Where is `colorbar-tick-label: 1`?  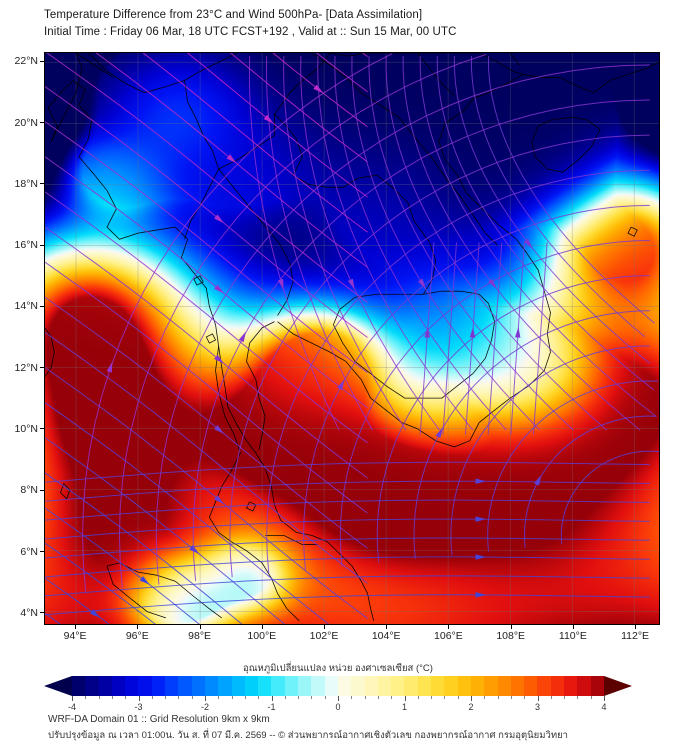
colorbar-tick-label: 1 is located at coordinates (404, 707).